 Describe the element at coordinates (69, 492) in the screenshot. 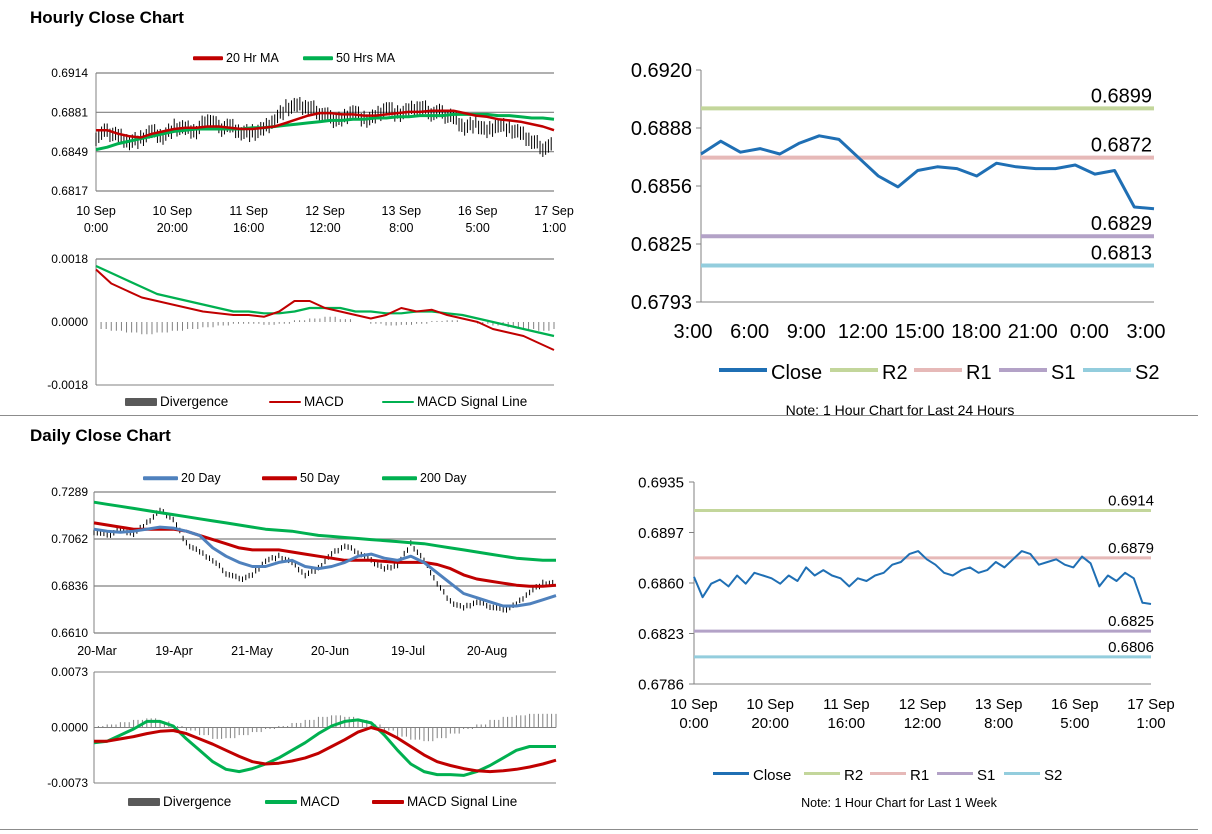

I see `daily-price-y-tick: 0.7289` at that location.